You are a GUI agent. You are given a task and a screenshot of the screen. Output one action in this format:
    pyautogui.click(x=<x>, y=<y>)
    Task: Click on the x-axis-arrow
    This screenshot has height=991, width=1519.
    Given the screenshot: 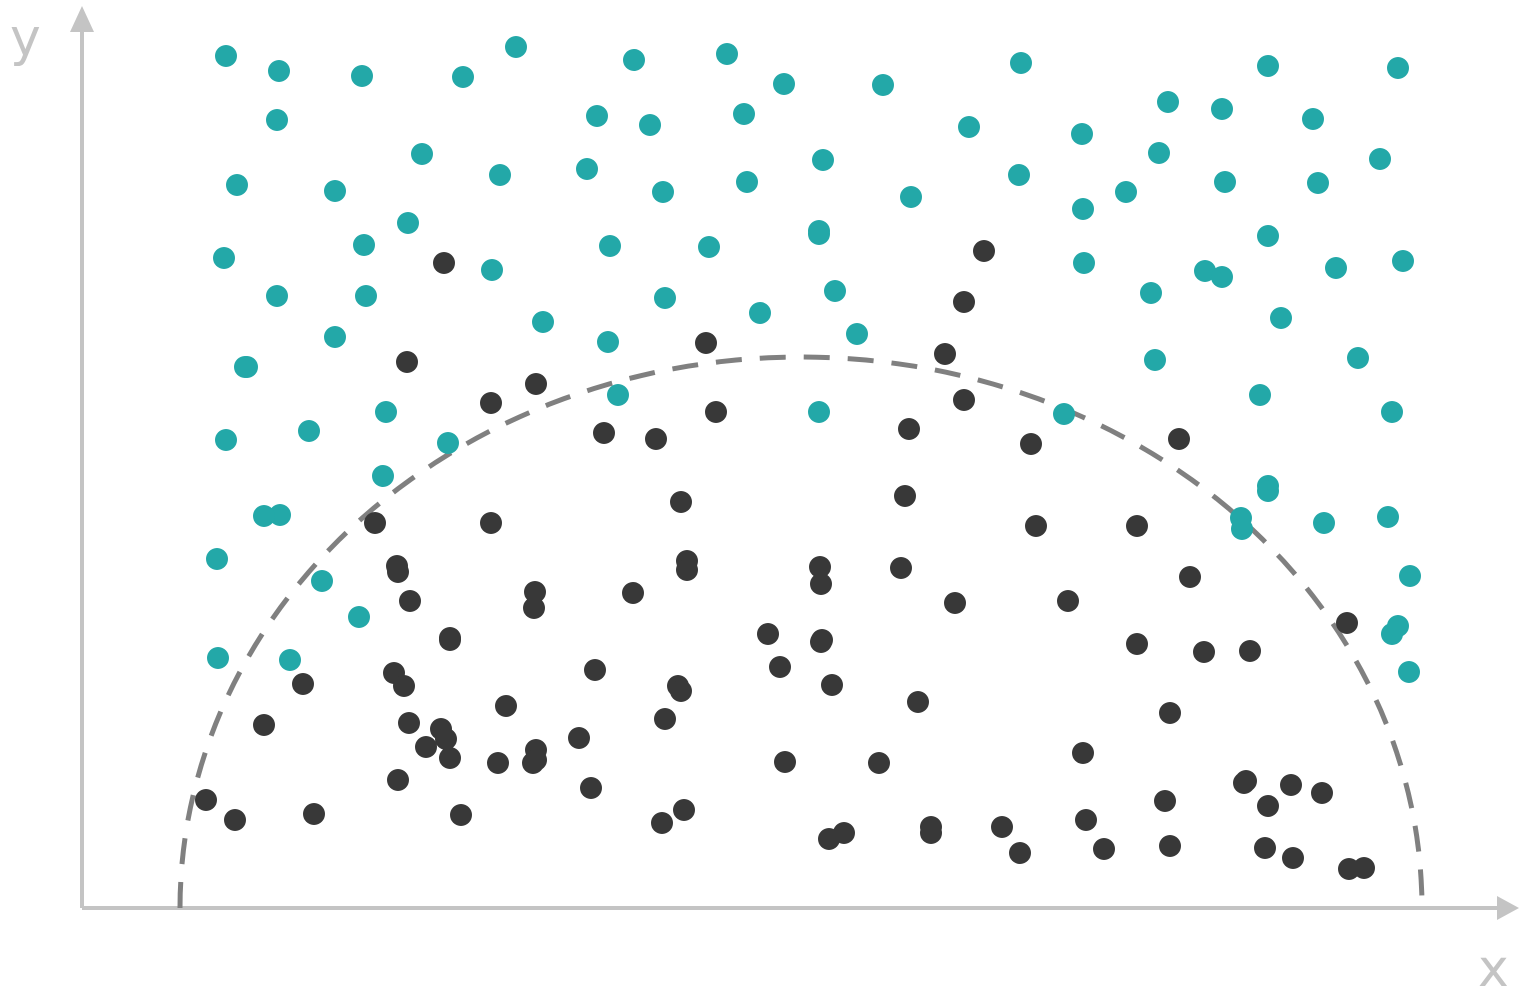 What is the action you would take?
    pyautogui.click(x=1508, y=908)
    